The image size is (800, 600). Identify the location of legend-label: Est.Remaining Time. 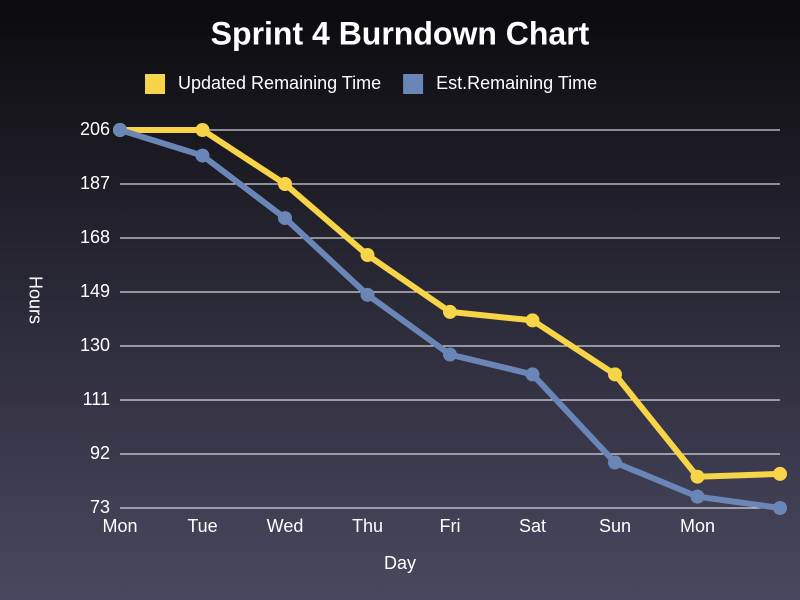
(516, 83).